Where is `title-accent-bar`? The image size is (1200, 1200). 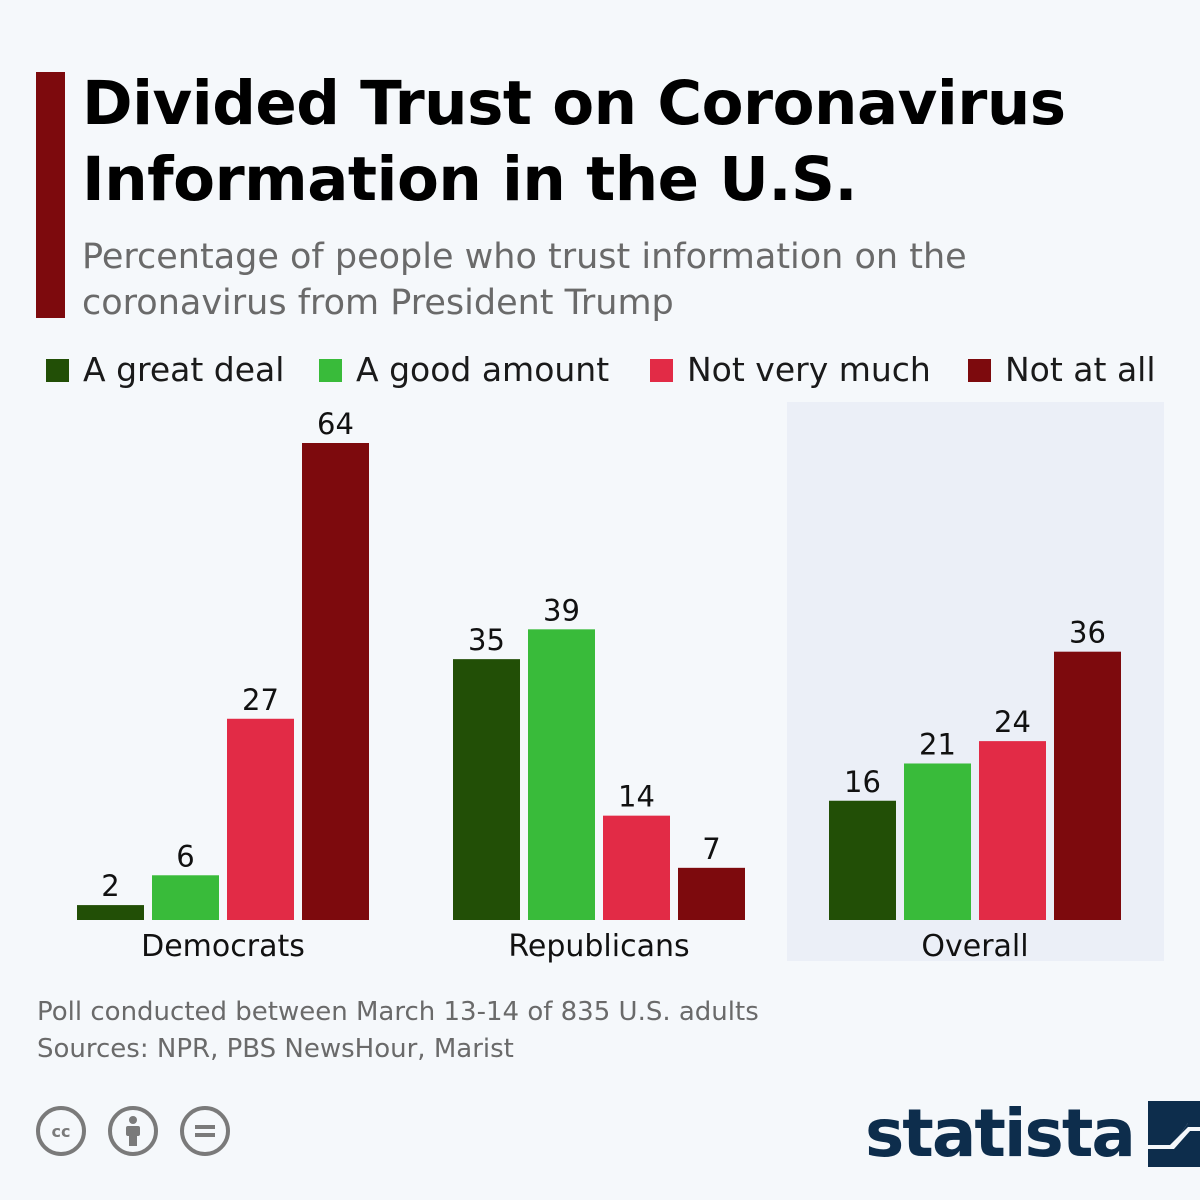
title-accent-bar is located at coordinates (50, 195).